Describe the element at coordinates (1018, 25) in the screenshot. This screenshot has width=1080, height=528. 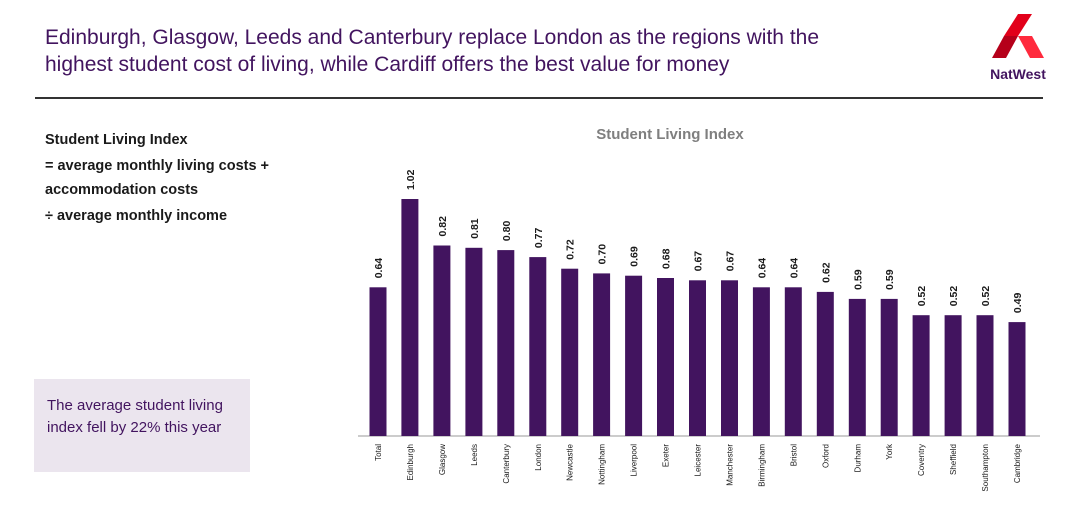
I see `logo-chevron-top` at that location.